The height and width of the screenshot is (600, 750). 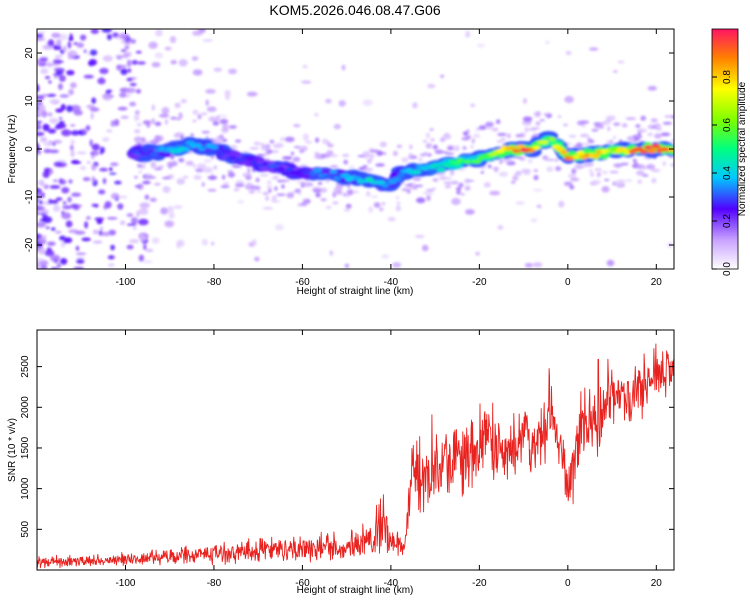 What do you see at coordinates (25, 488) in the screenshot?
I see `snr-y-tick-label: 1000` at bounding box center [25, 488].